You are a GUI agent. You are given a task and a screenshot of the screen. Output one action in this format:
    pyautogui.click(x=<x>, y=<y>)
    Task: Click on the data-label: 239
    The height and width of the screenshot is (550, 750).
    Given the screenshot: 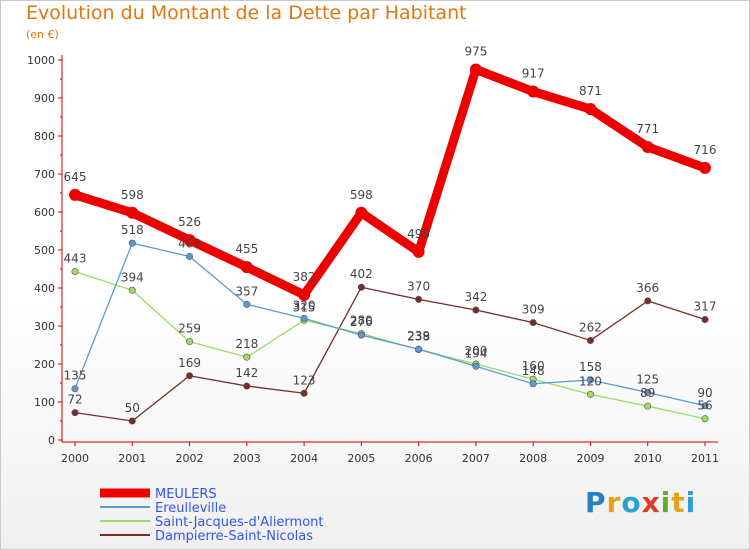 What is the action you would take?
    pyautogui.click(x=418, y=336)
    